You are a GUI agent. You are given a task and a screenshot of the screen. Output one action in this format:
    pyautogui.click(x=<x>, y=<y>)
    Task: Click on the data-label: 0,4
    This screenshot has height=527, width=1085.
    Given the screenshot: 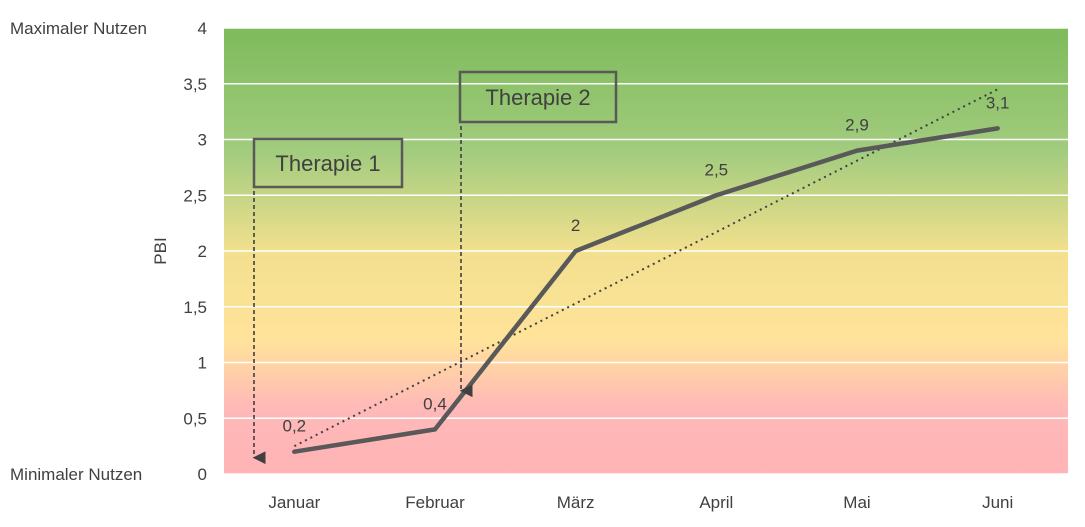 What is the action you would take?
    pyautogui.click(x=435, y=403)
    